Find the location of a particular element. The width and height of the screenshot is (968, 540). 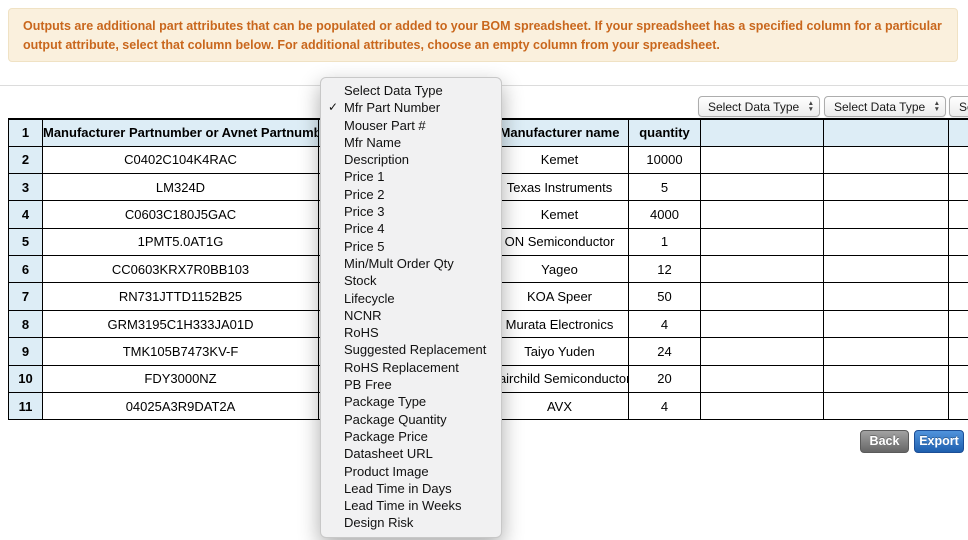

back-button: Back is located at coordinates (884, 441).